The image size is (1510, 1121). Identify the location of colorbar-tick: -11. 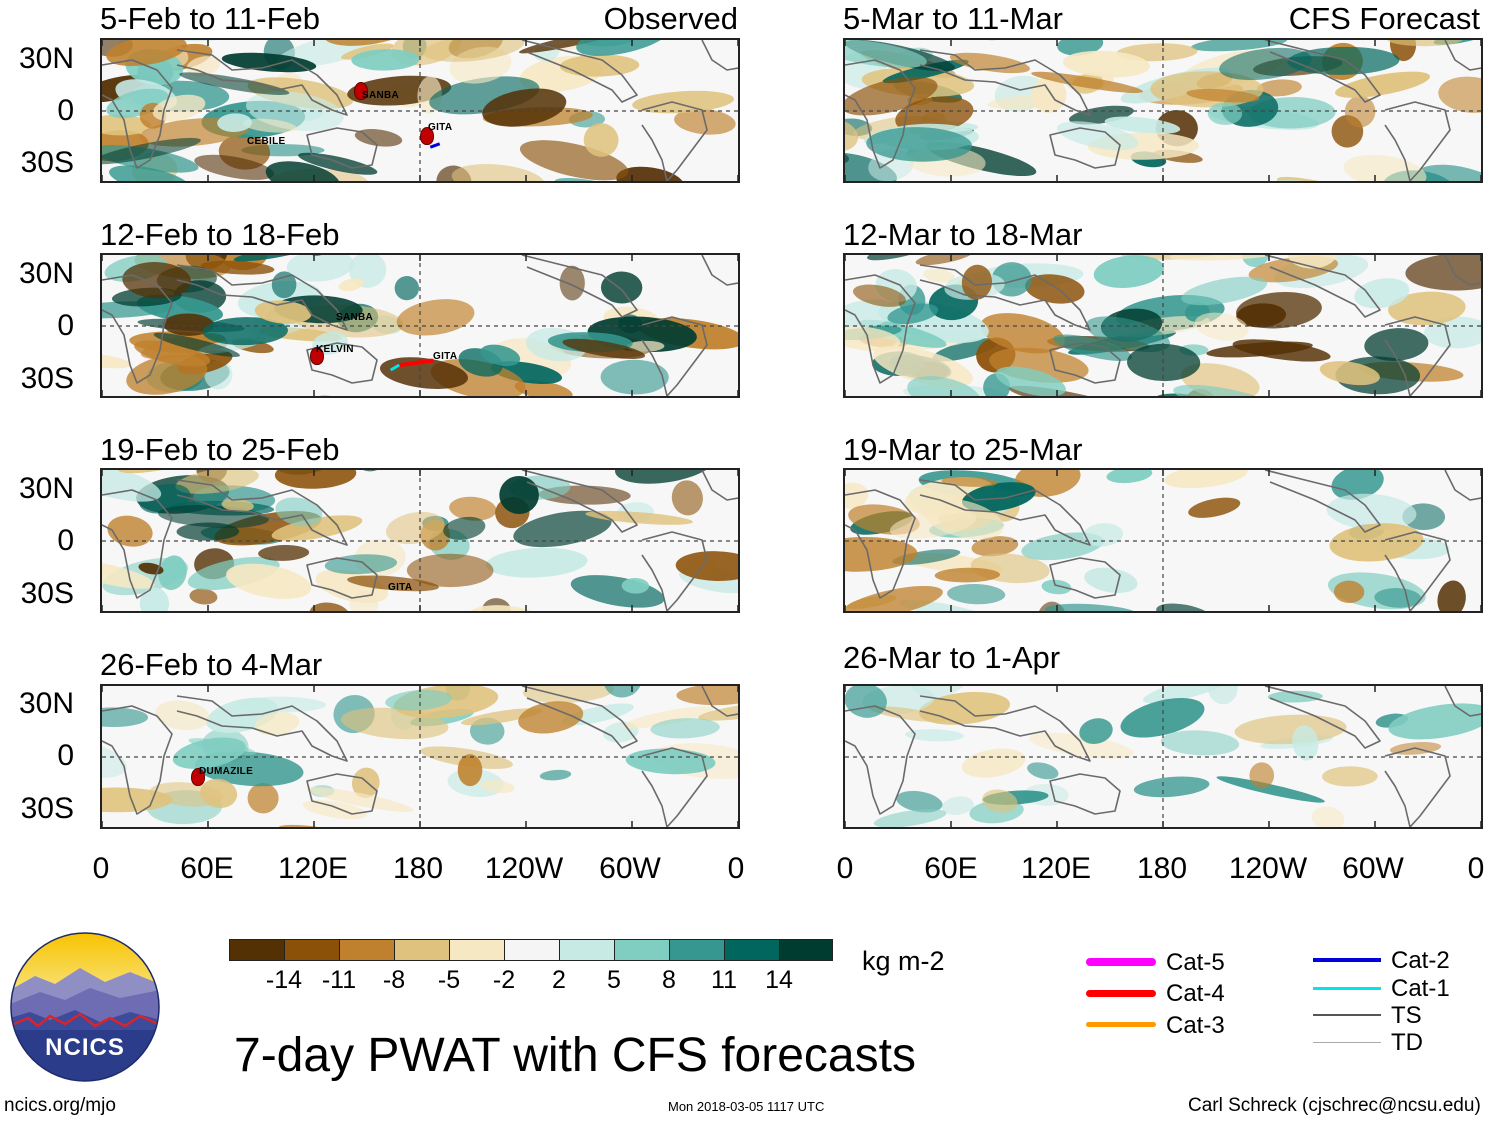
(339, 980).